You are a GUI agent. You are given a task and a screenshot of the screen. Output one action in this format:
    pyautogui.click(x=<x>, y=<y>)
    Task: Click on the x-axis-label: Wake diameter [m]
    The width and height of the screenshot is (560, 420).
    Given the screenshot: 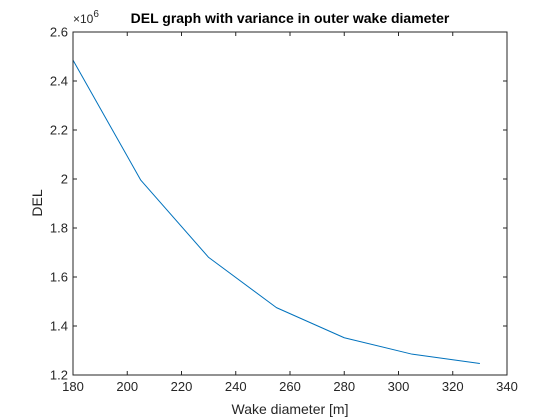 What is the action you would take?
    pyautogui.click(x=290, y=409)
    